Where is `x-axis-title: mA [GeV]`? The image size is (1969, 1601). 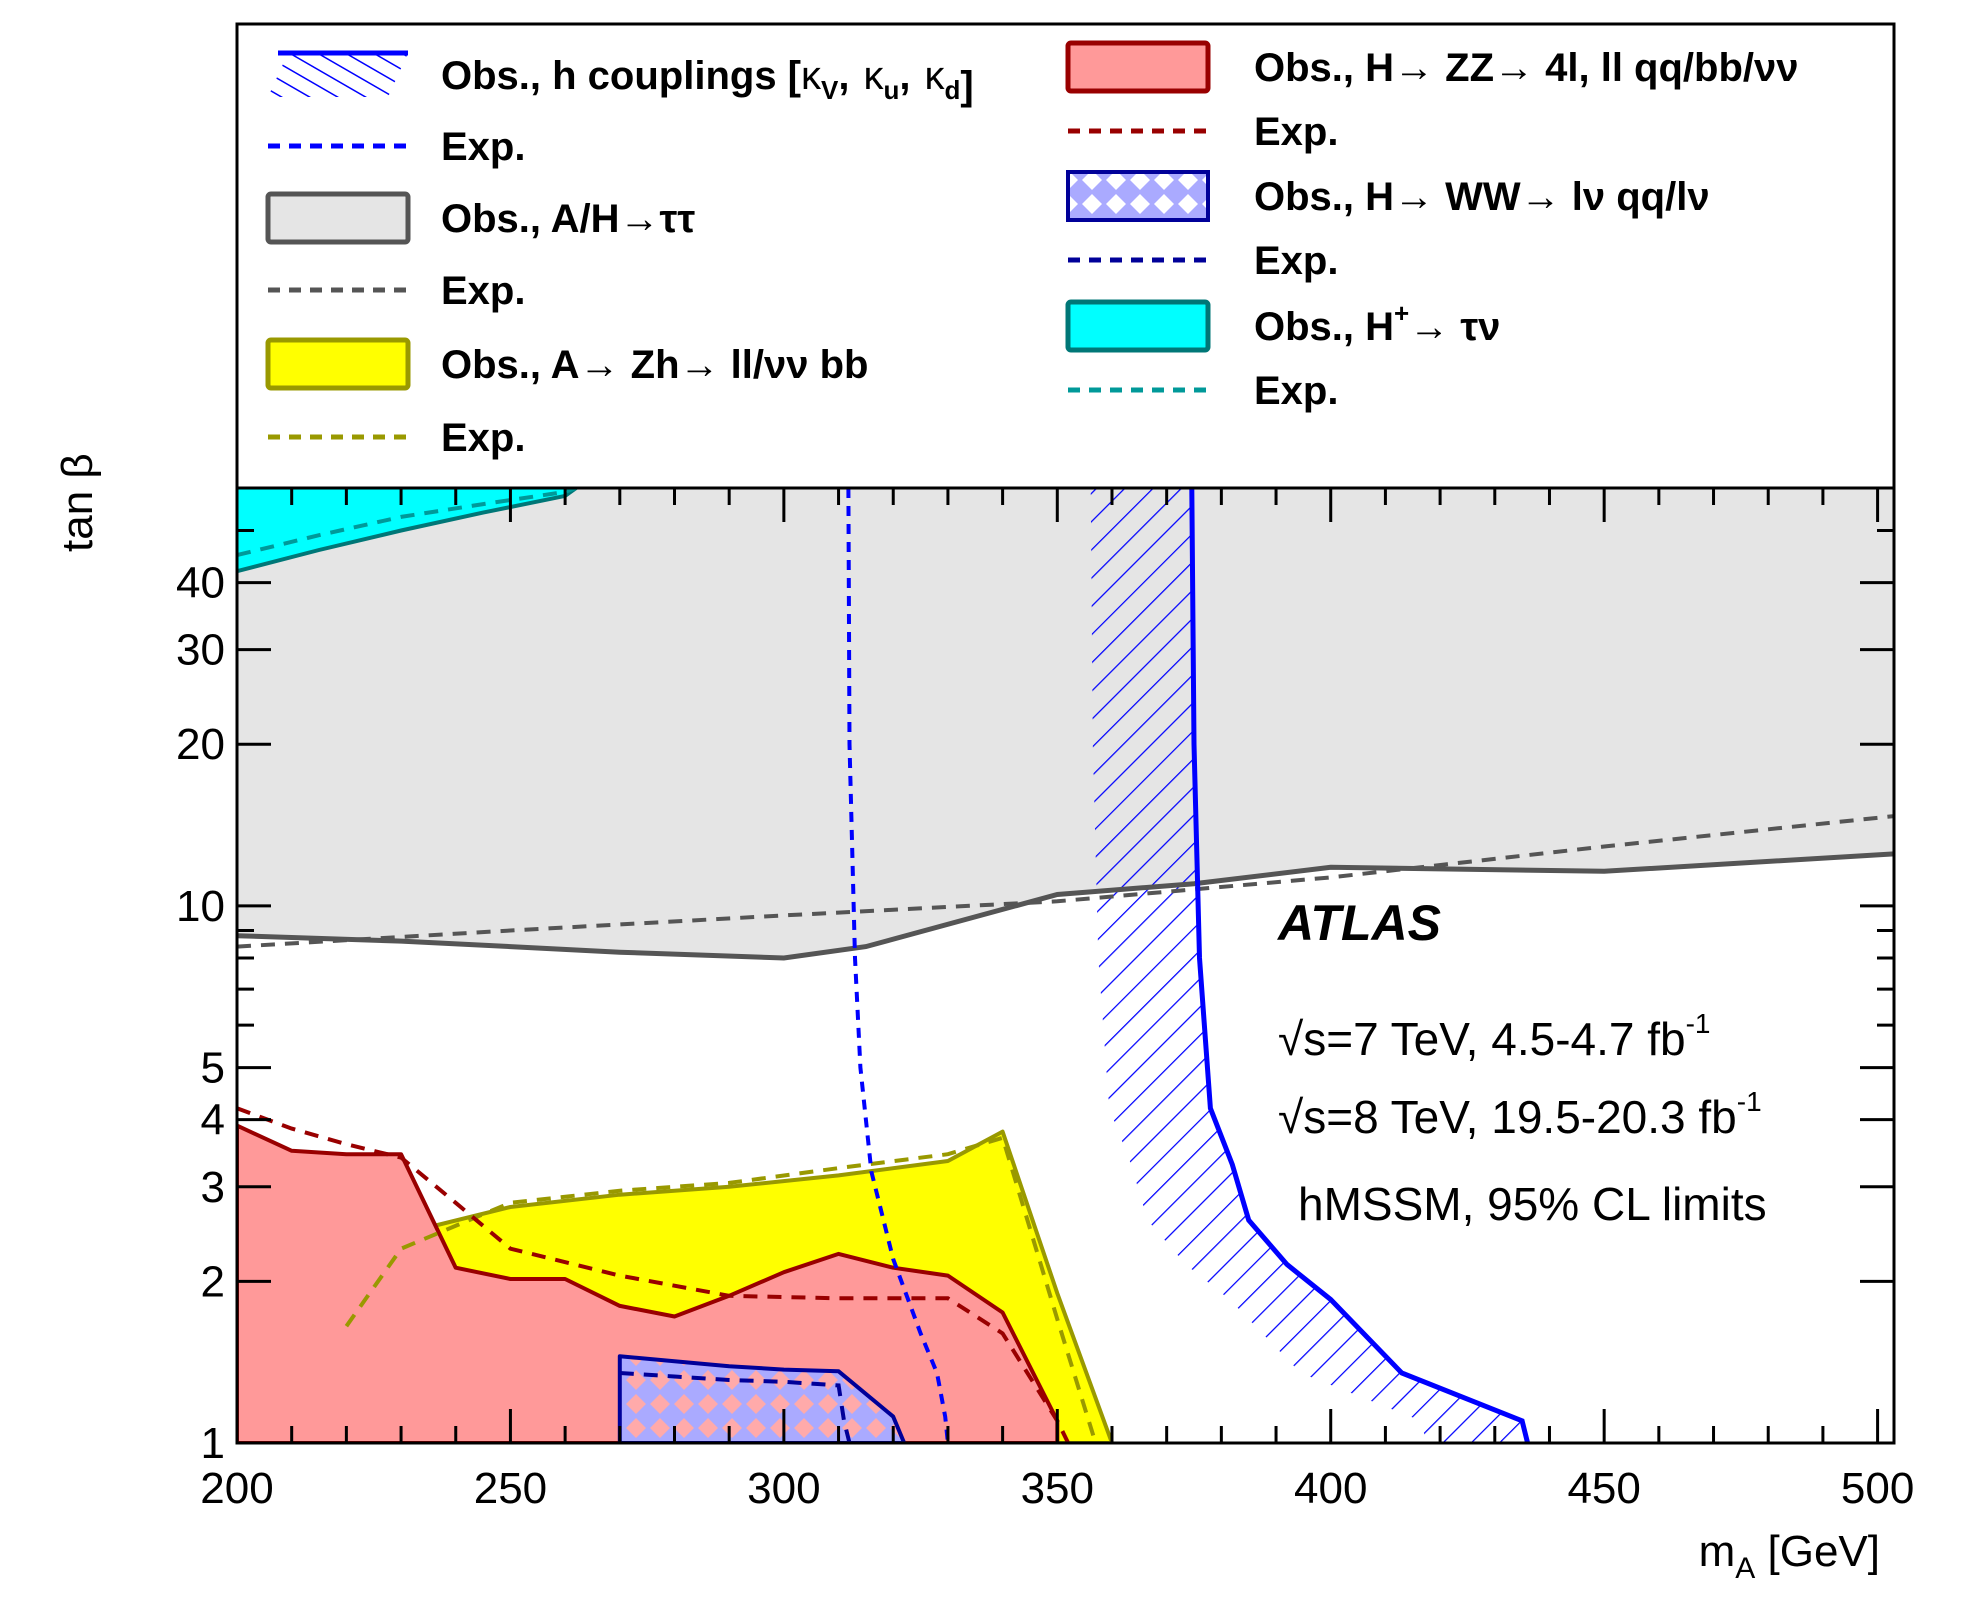 x-axis-title: mA [GeV] is located at coordinates (1789, 1556).